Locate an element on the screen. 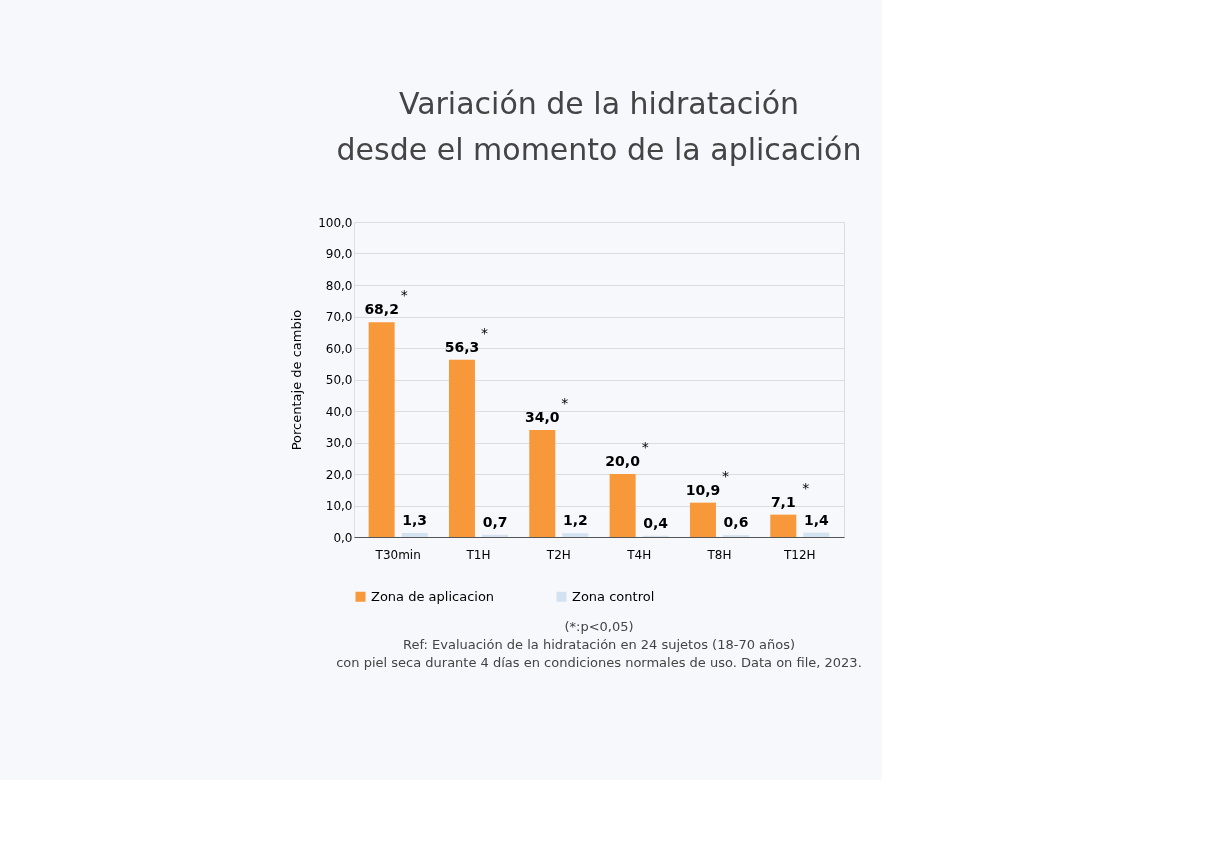 The image size is (1214, 854). data-label: 1,3 is located at coordinates (415, 519).